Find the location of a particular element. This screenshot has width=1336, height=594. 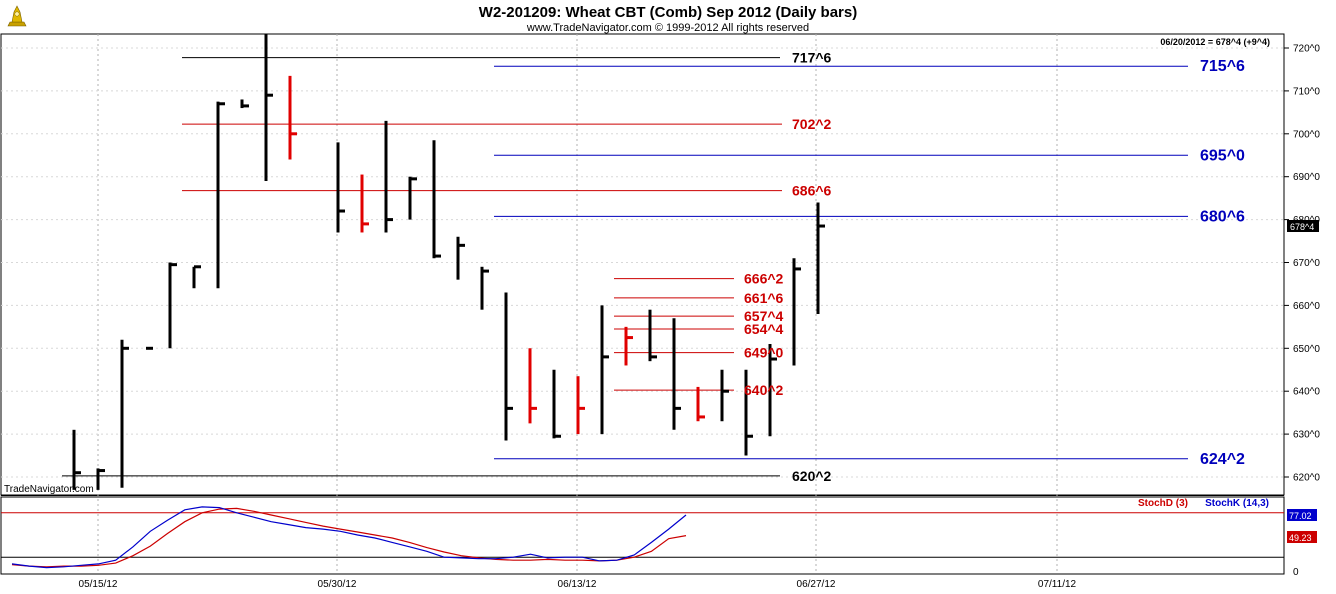

x-tick-label: 07/11/12 is located at coordinates (1057, 584).